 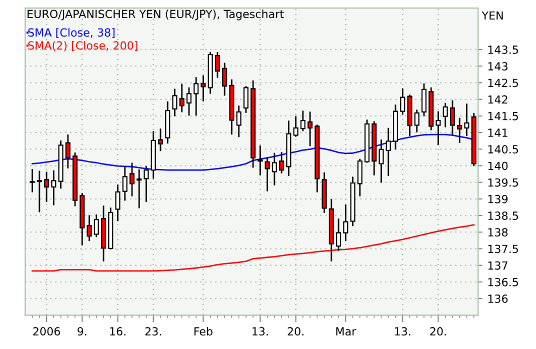 I want to click on legend-label: SMA [Close, 38], so click(x=71, y=33).